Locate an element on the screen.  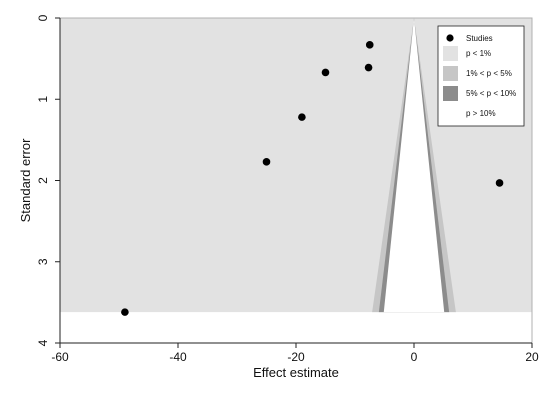
y-tick-label: 0 is located at coordinates (43, 17).